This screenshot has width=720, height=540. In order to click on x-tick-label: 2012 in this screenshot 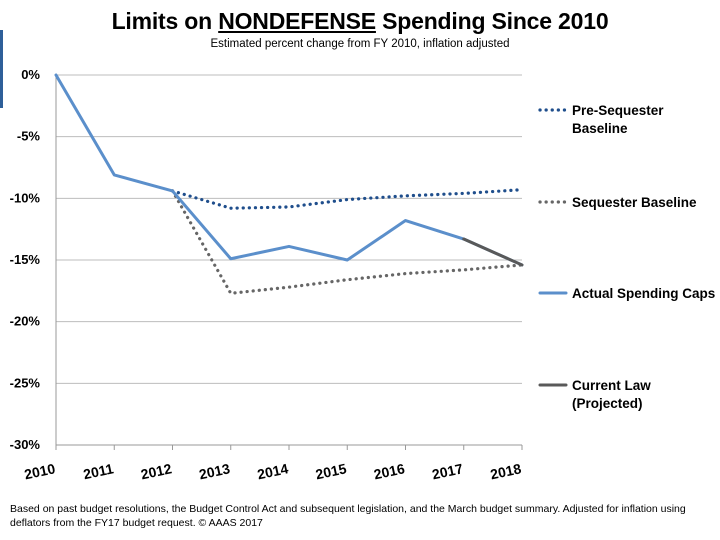, I will do `click(156, 471)`.